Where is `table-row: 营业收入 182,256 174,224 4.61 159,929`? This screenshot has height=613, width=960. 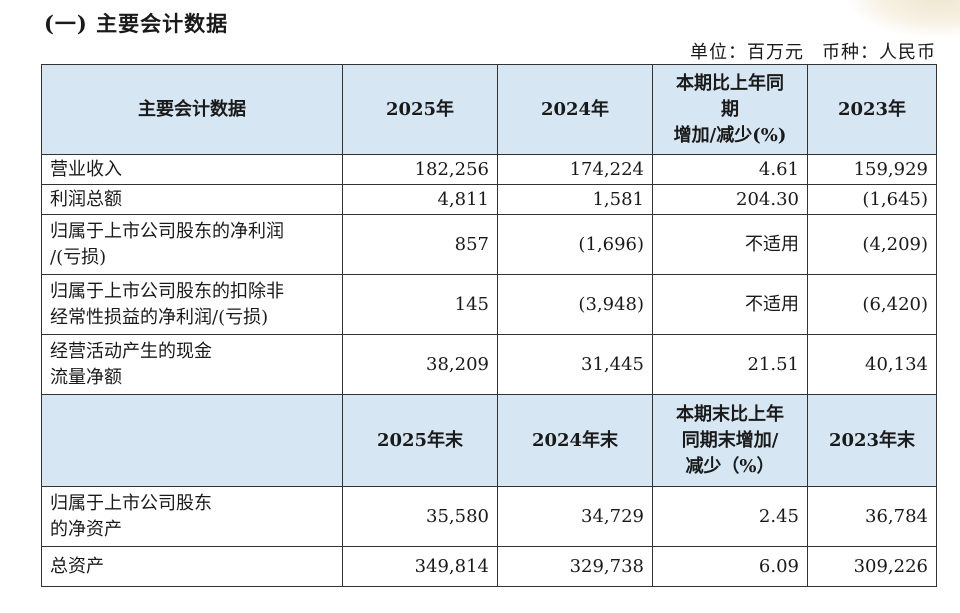 table-row: 营业收入 182,256 174,224 4.61 159,929 is located at coordinates (489, 169).